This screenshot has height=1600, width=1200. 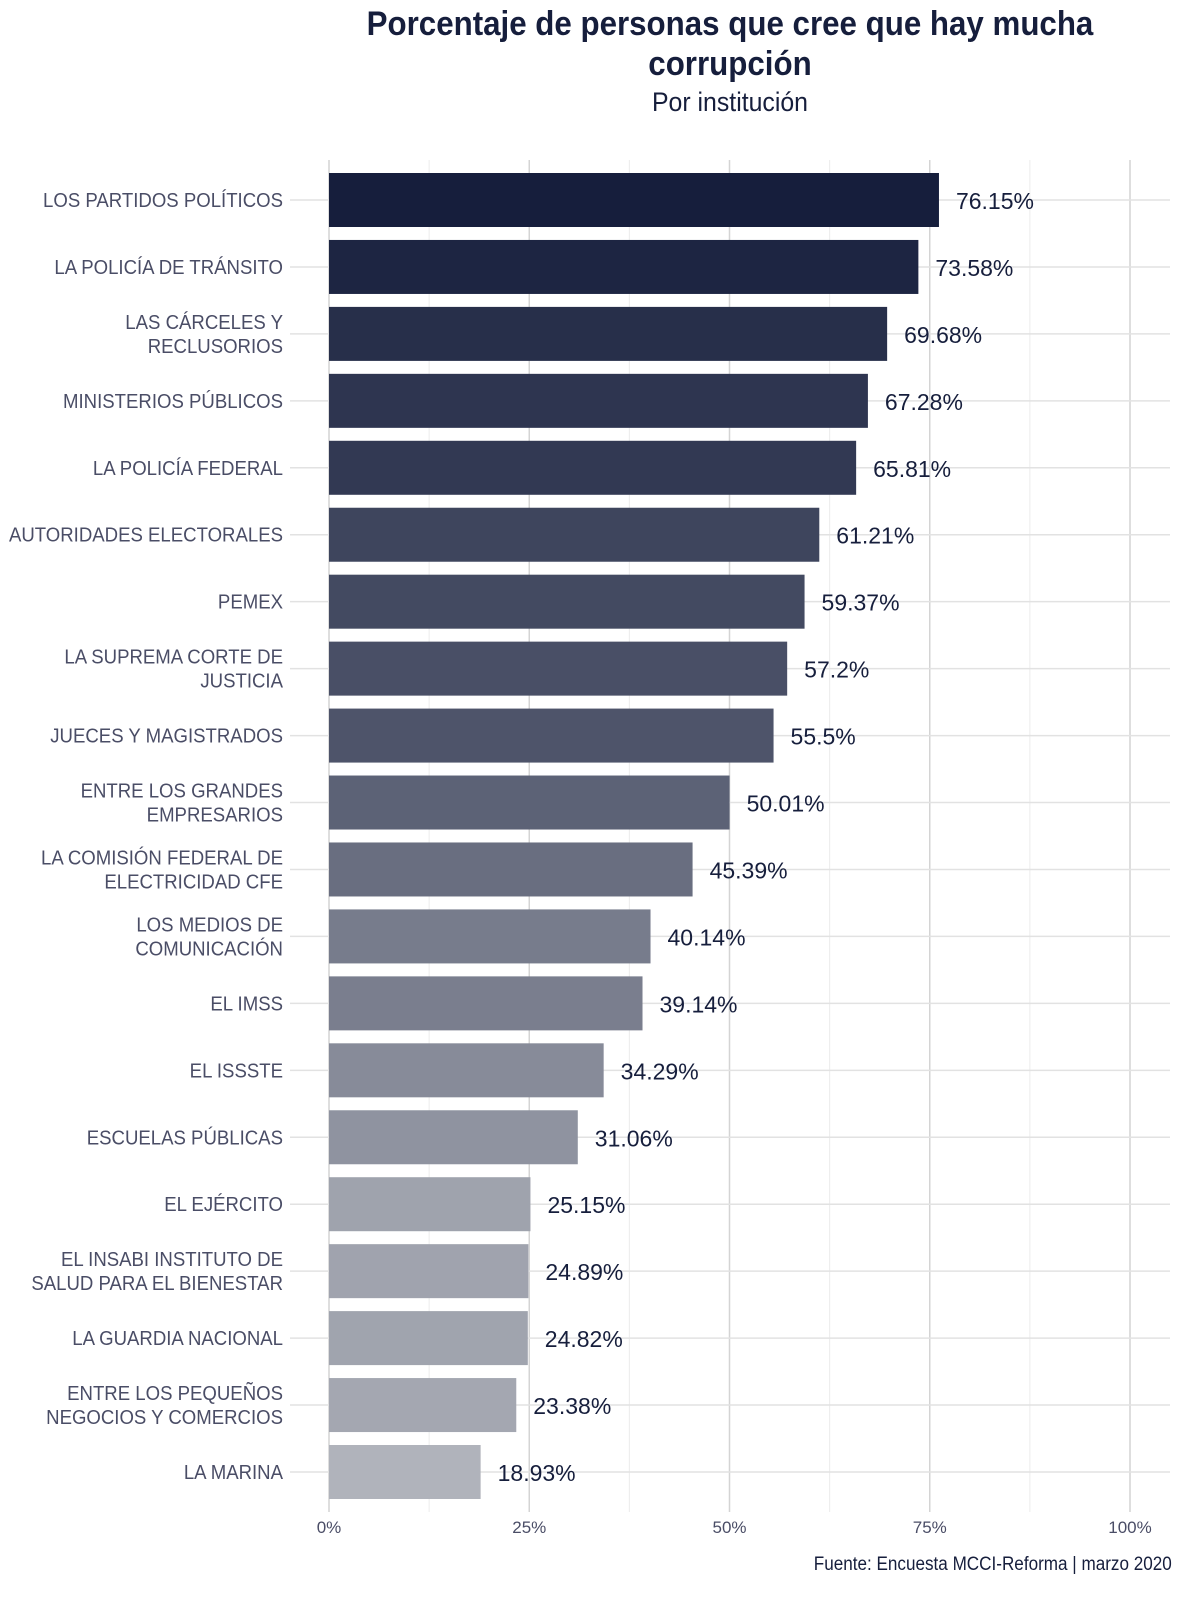 I want to click on category-label: MINISTERIOS PÚBLICOS, so click(x=173, y=401).